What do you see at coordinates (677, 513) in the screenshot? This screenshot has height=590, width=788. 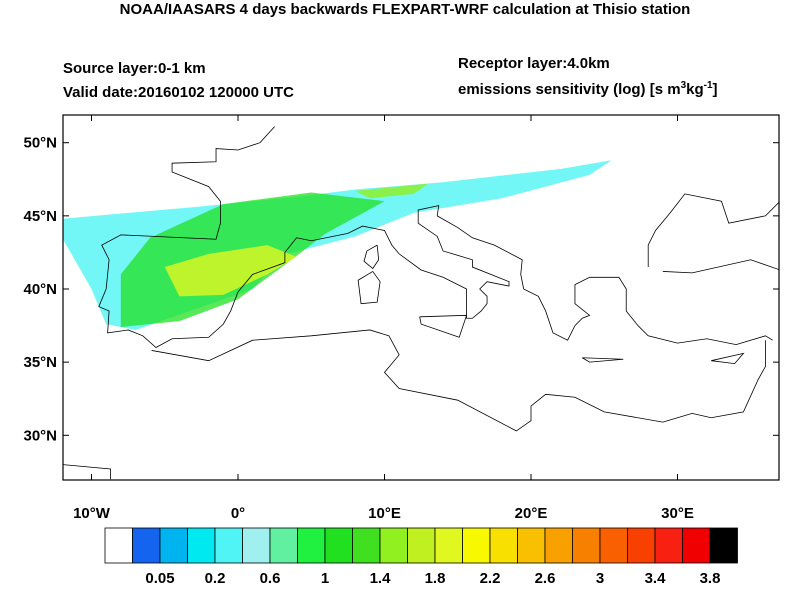 I see `lon-label: 30°E` at bounding box center [677, 513].